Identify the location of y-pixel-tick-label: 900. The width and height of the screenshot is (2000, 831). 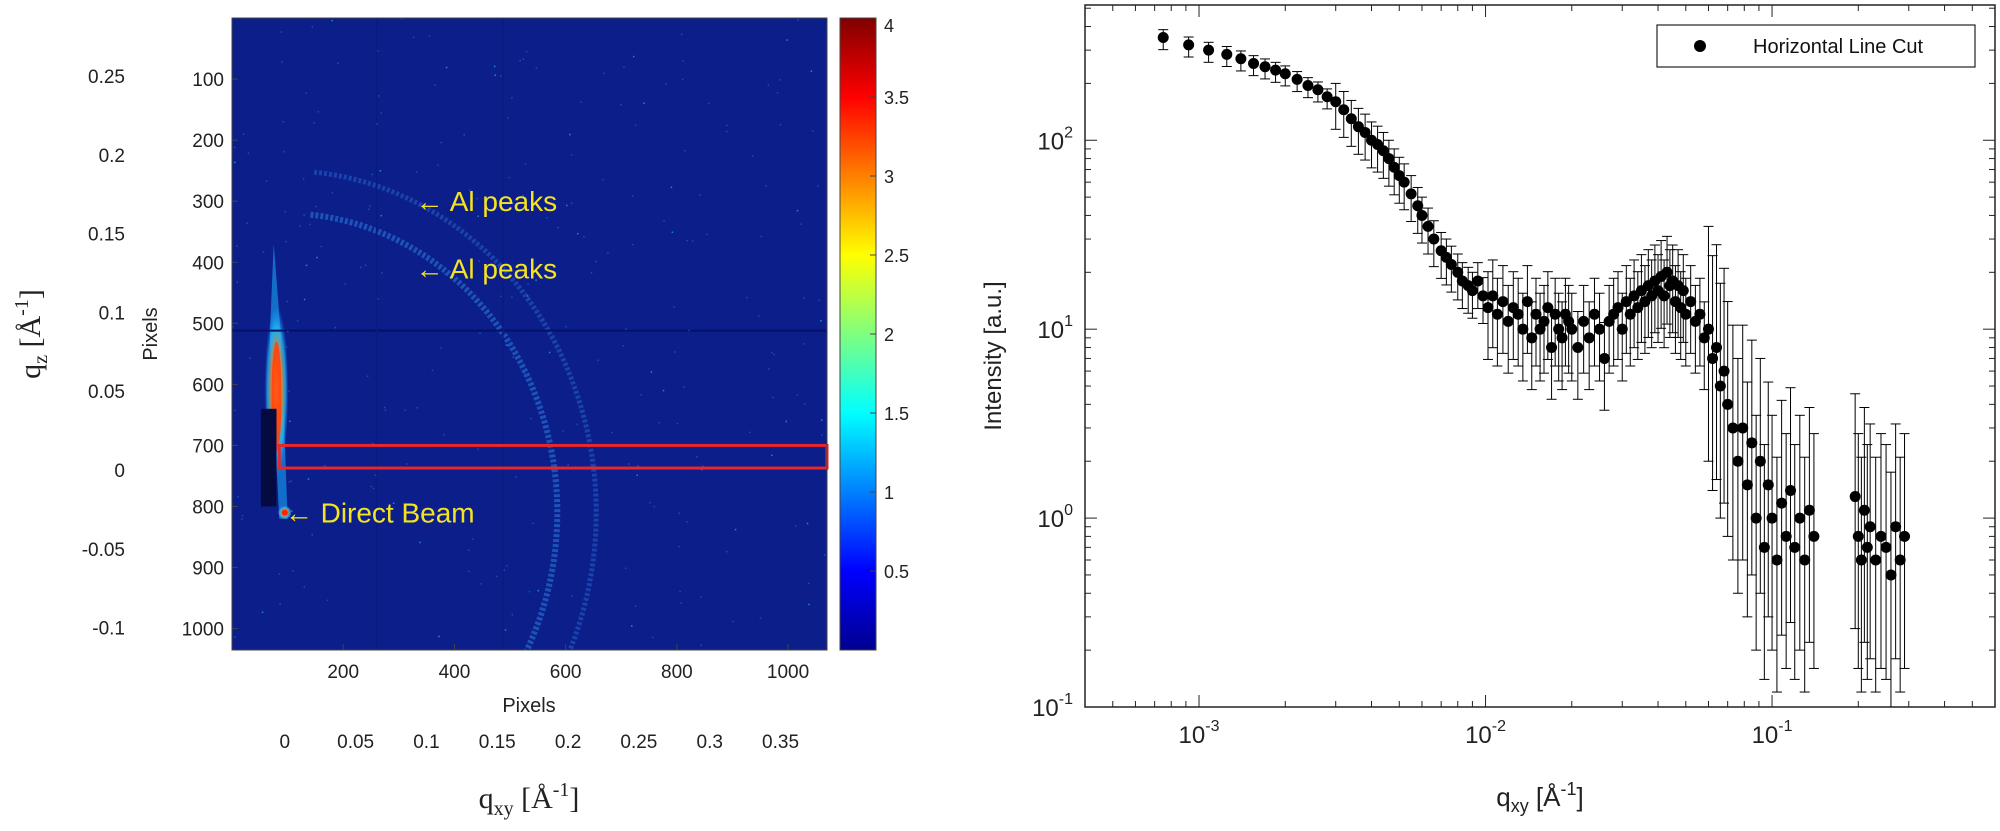
(208, 569).